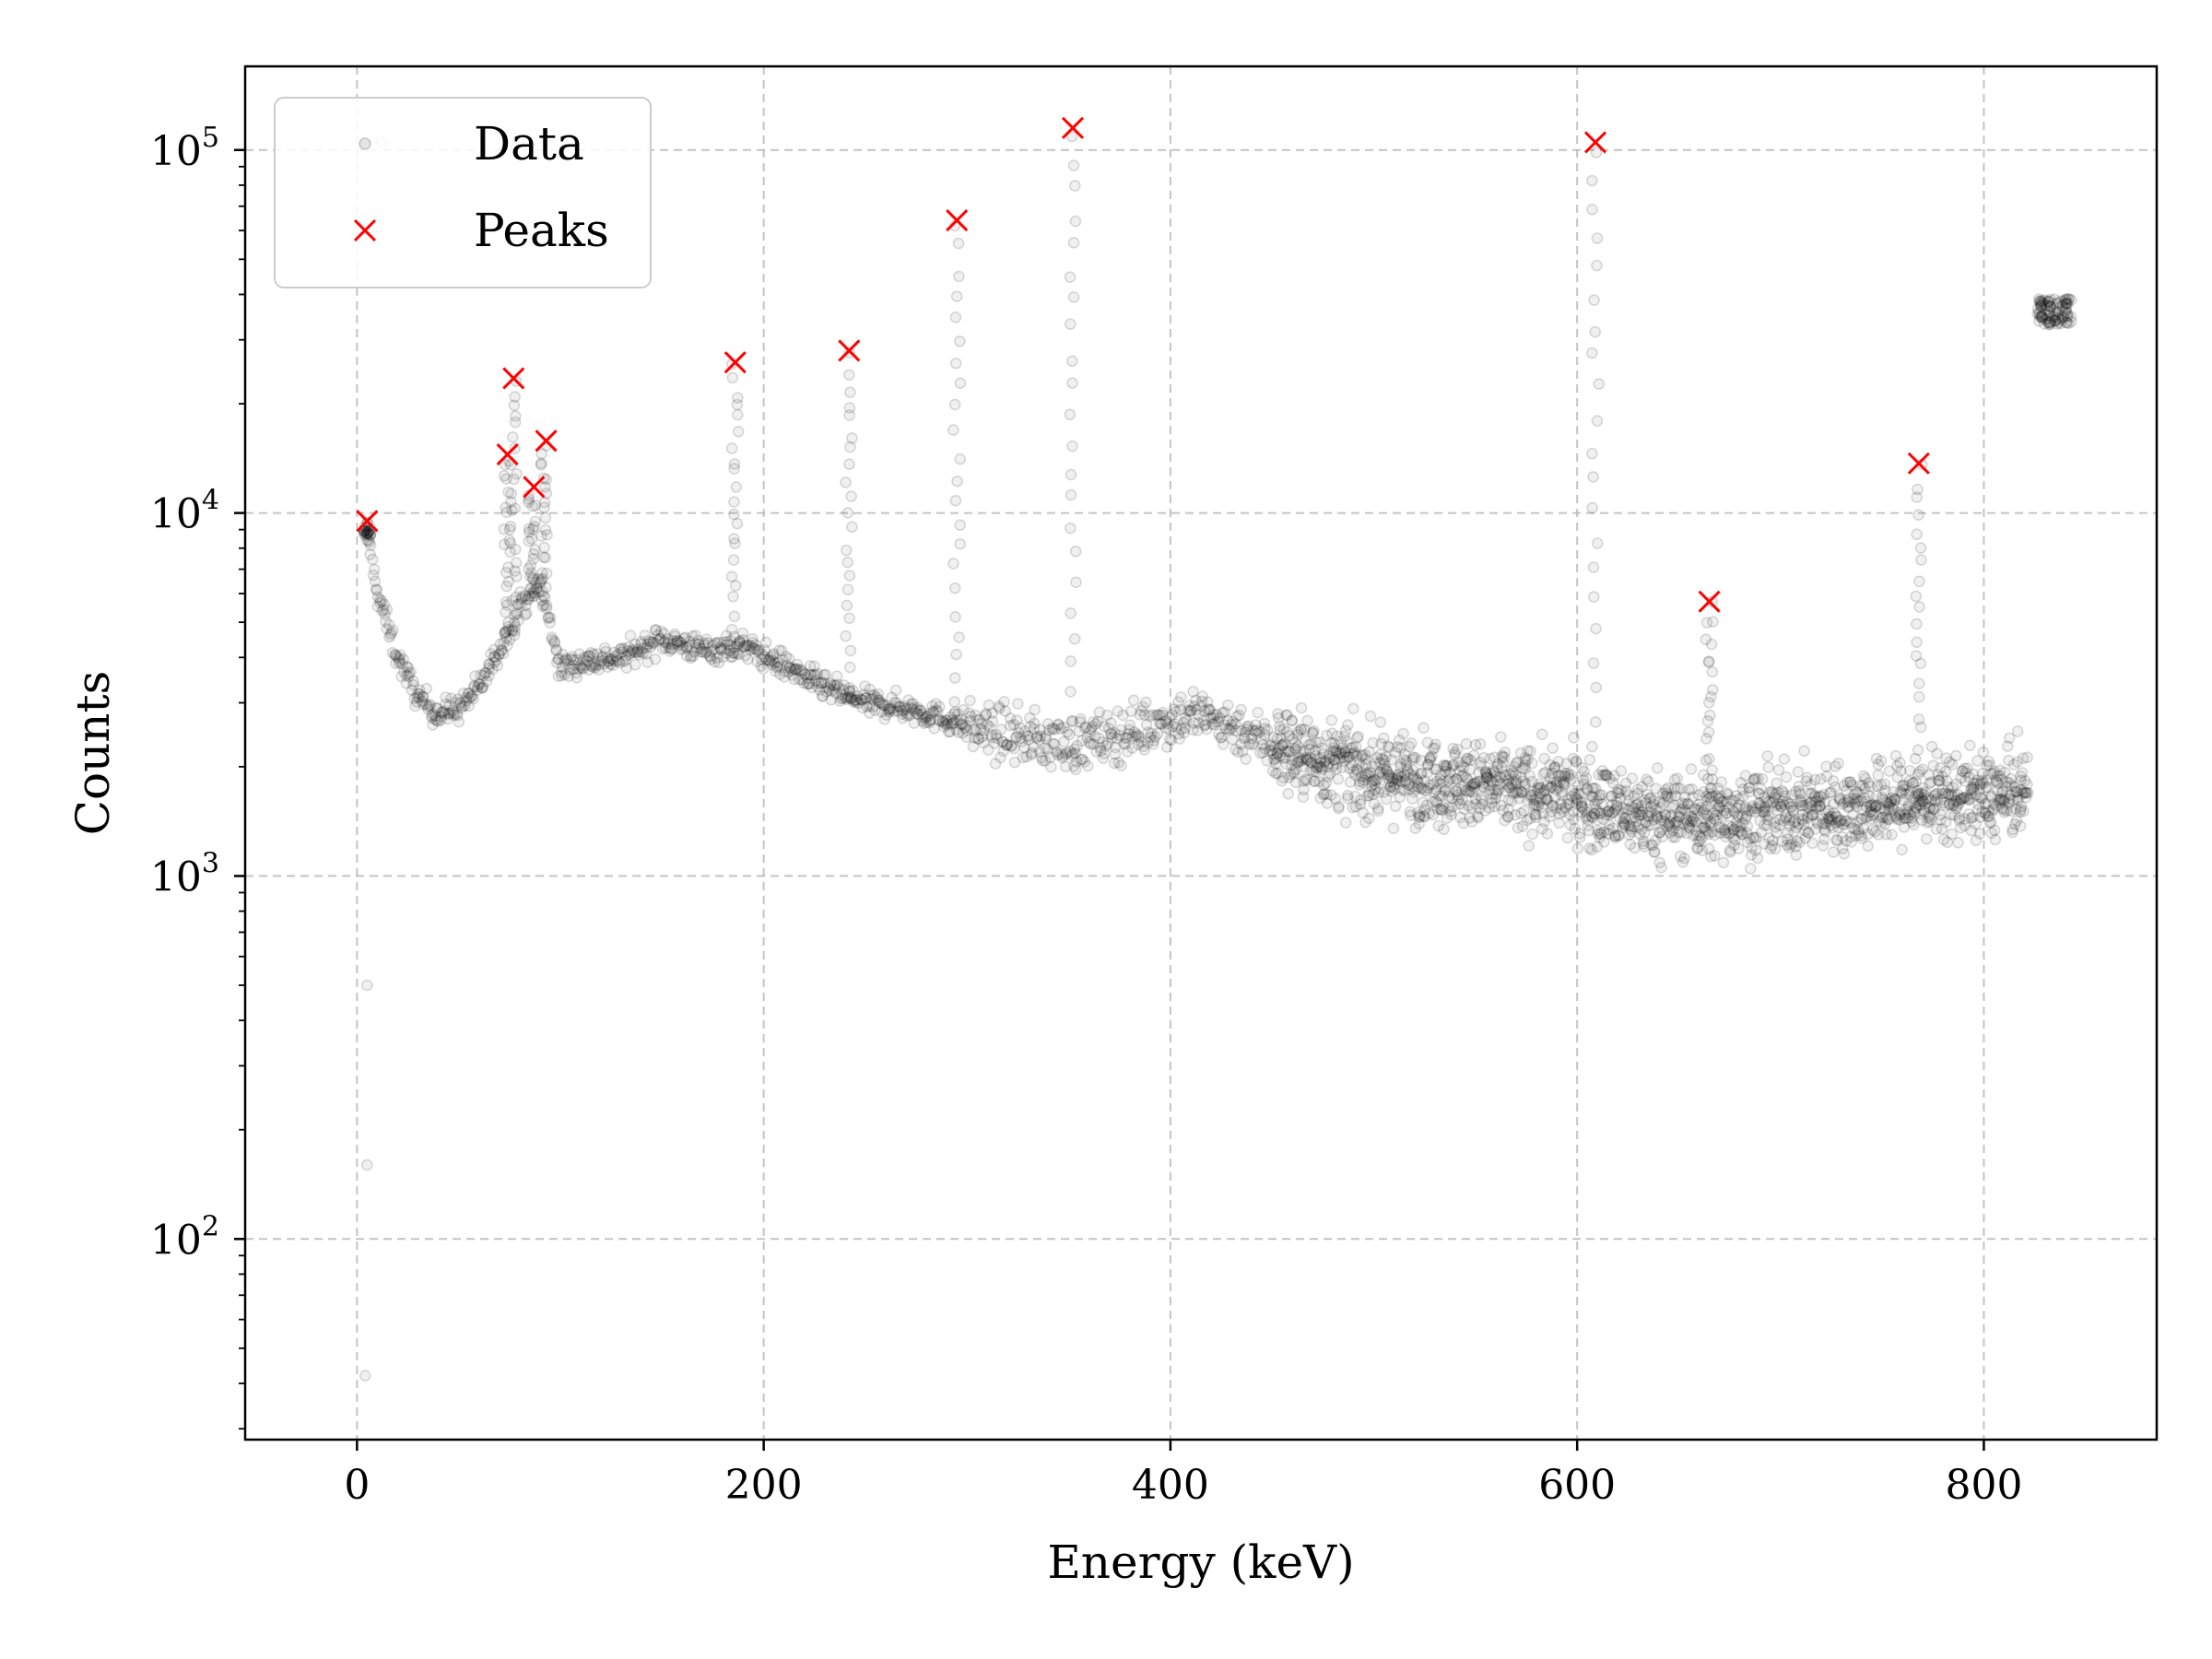 Image resolution: width=2212 pixels, height=1659 pixels. I want to click on legend-peaks-label: Peaks, so click(541, 230).